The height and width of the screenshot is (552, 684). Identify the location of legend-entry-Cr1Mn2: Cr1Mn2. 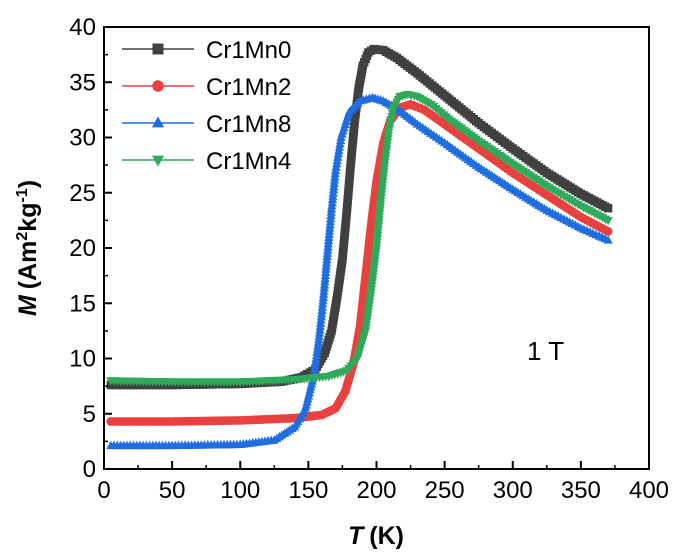
(206, 87).